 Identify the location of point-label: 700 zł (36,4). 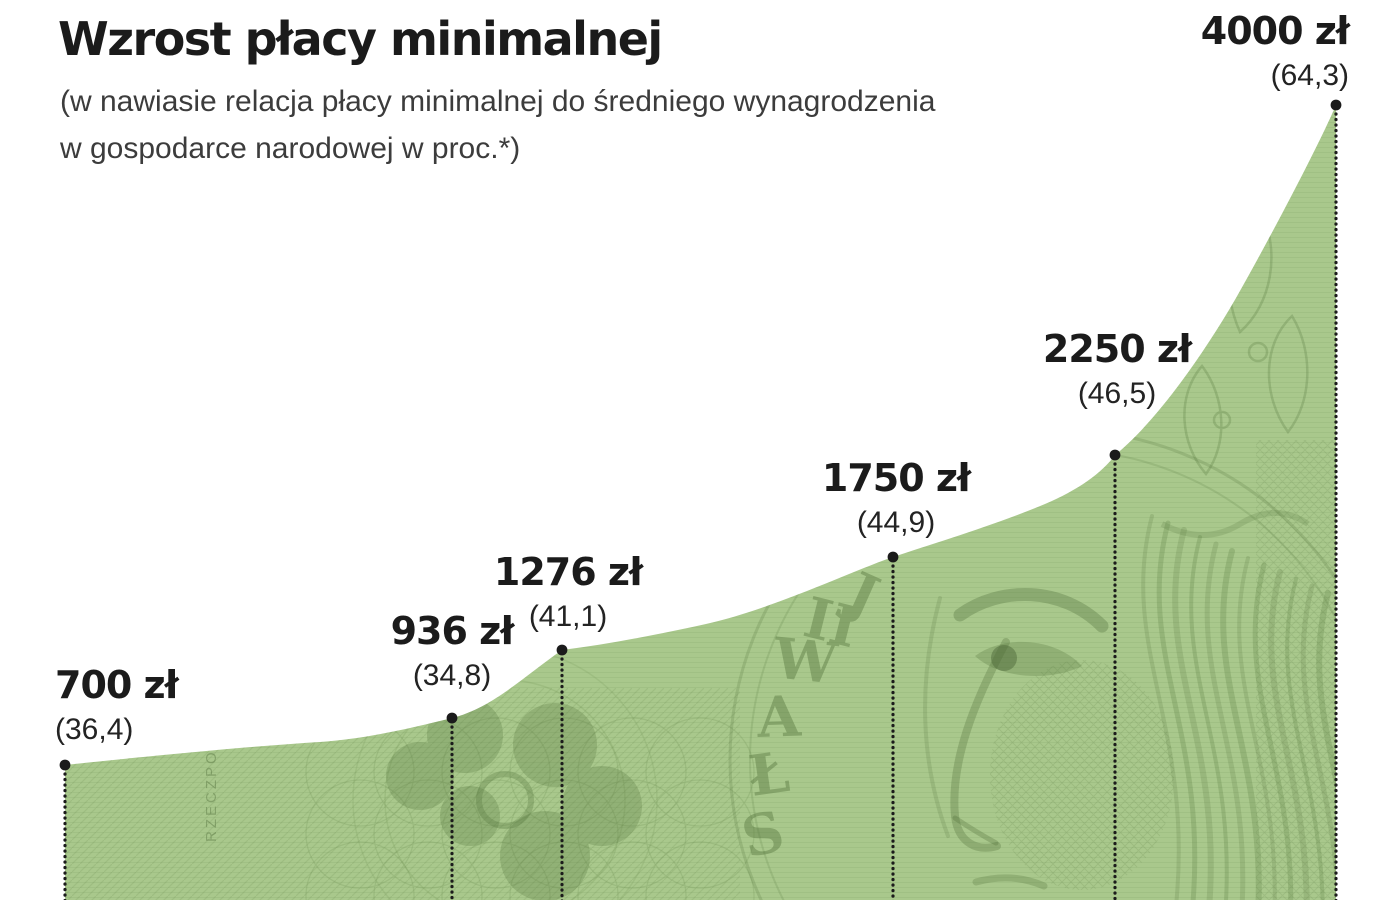
(117, 705).